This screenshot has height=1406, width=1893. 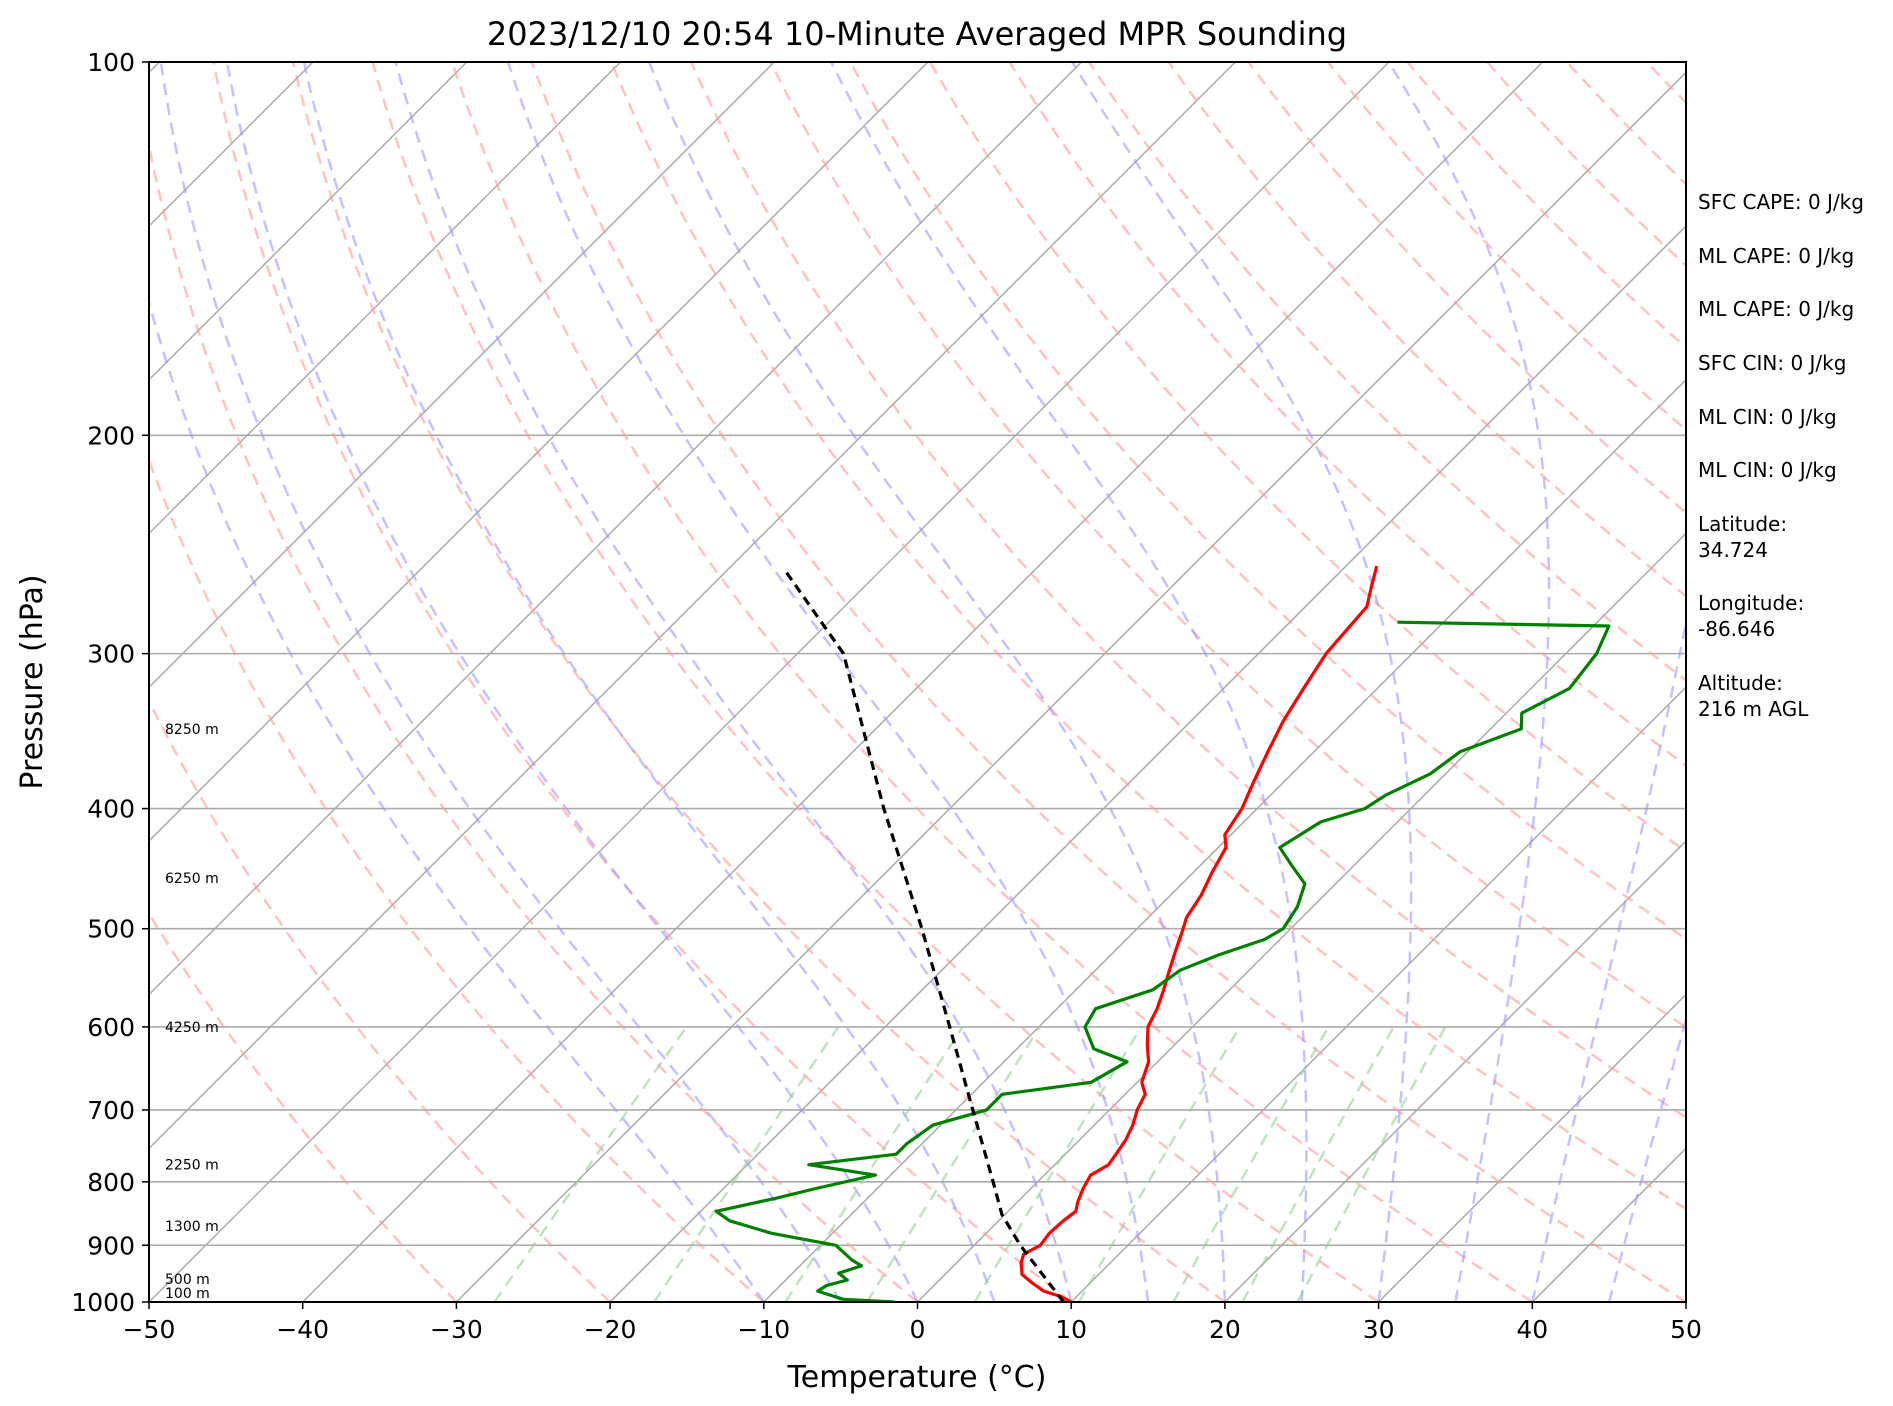 I want to click on y-tick-label: 700, so click(x=111, y=1110).